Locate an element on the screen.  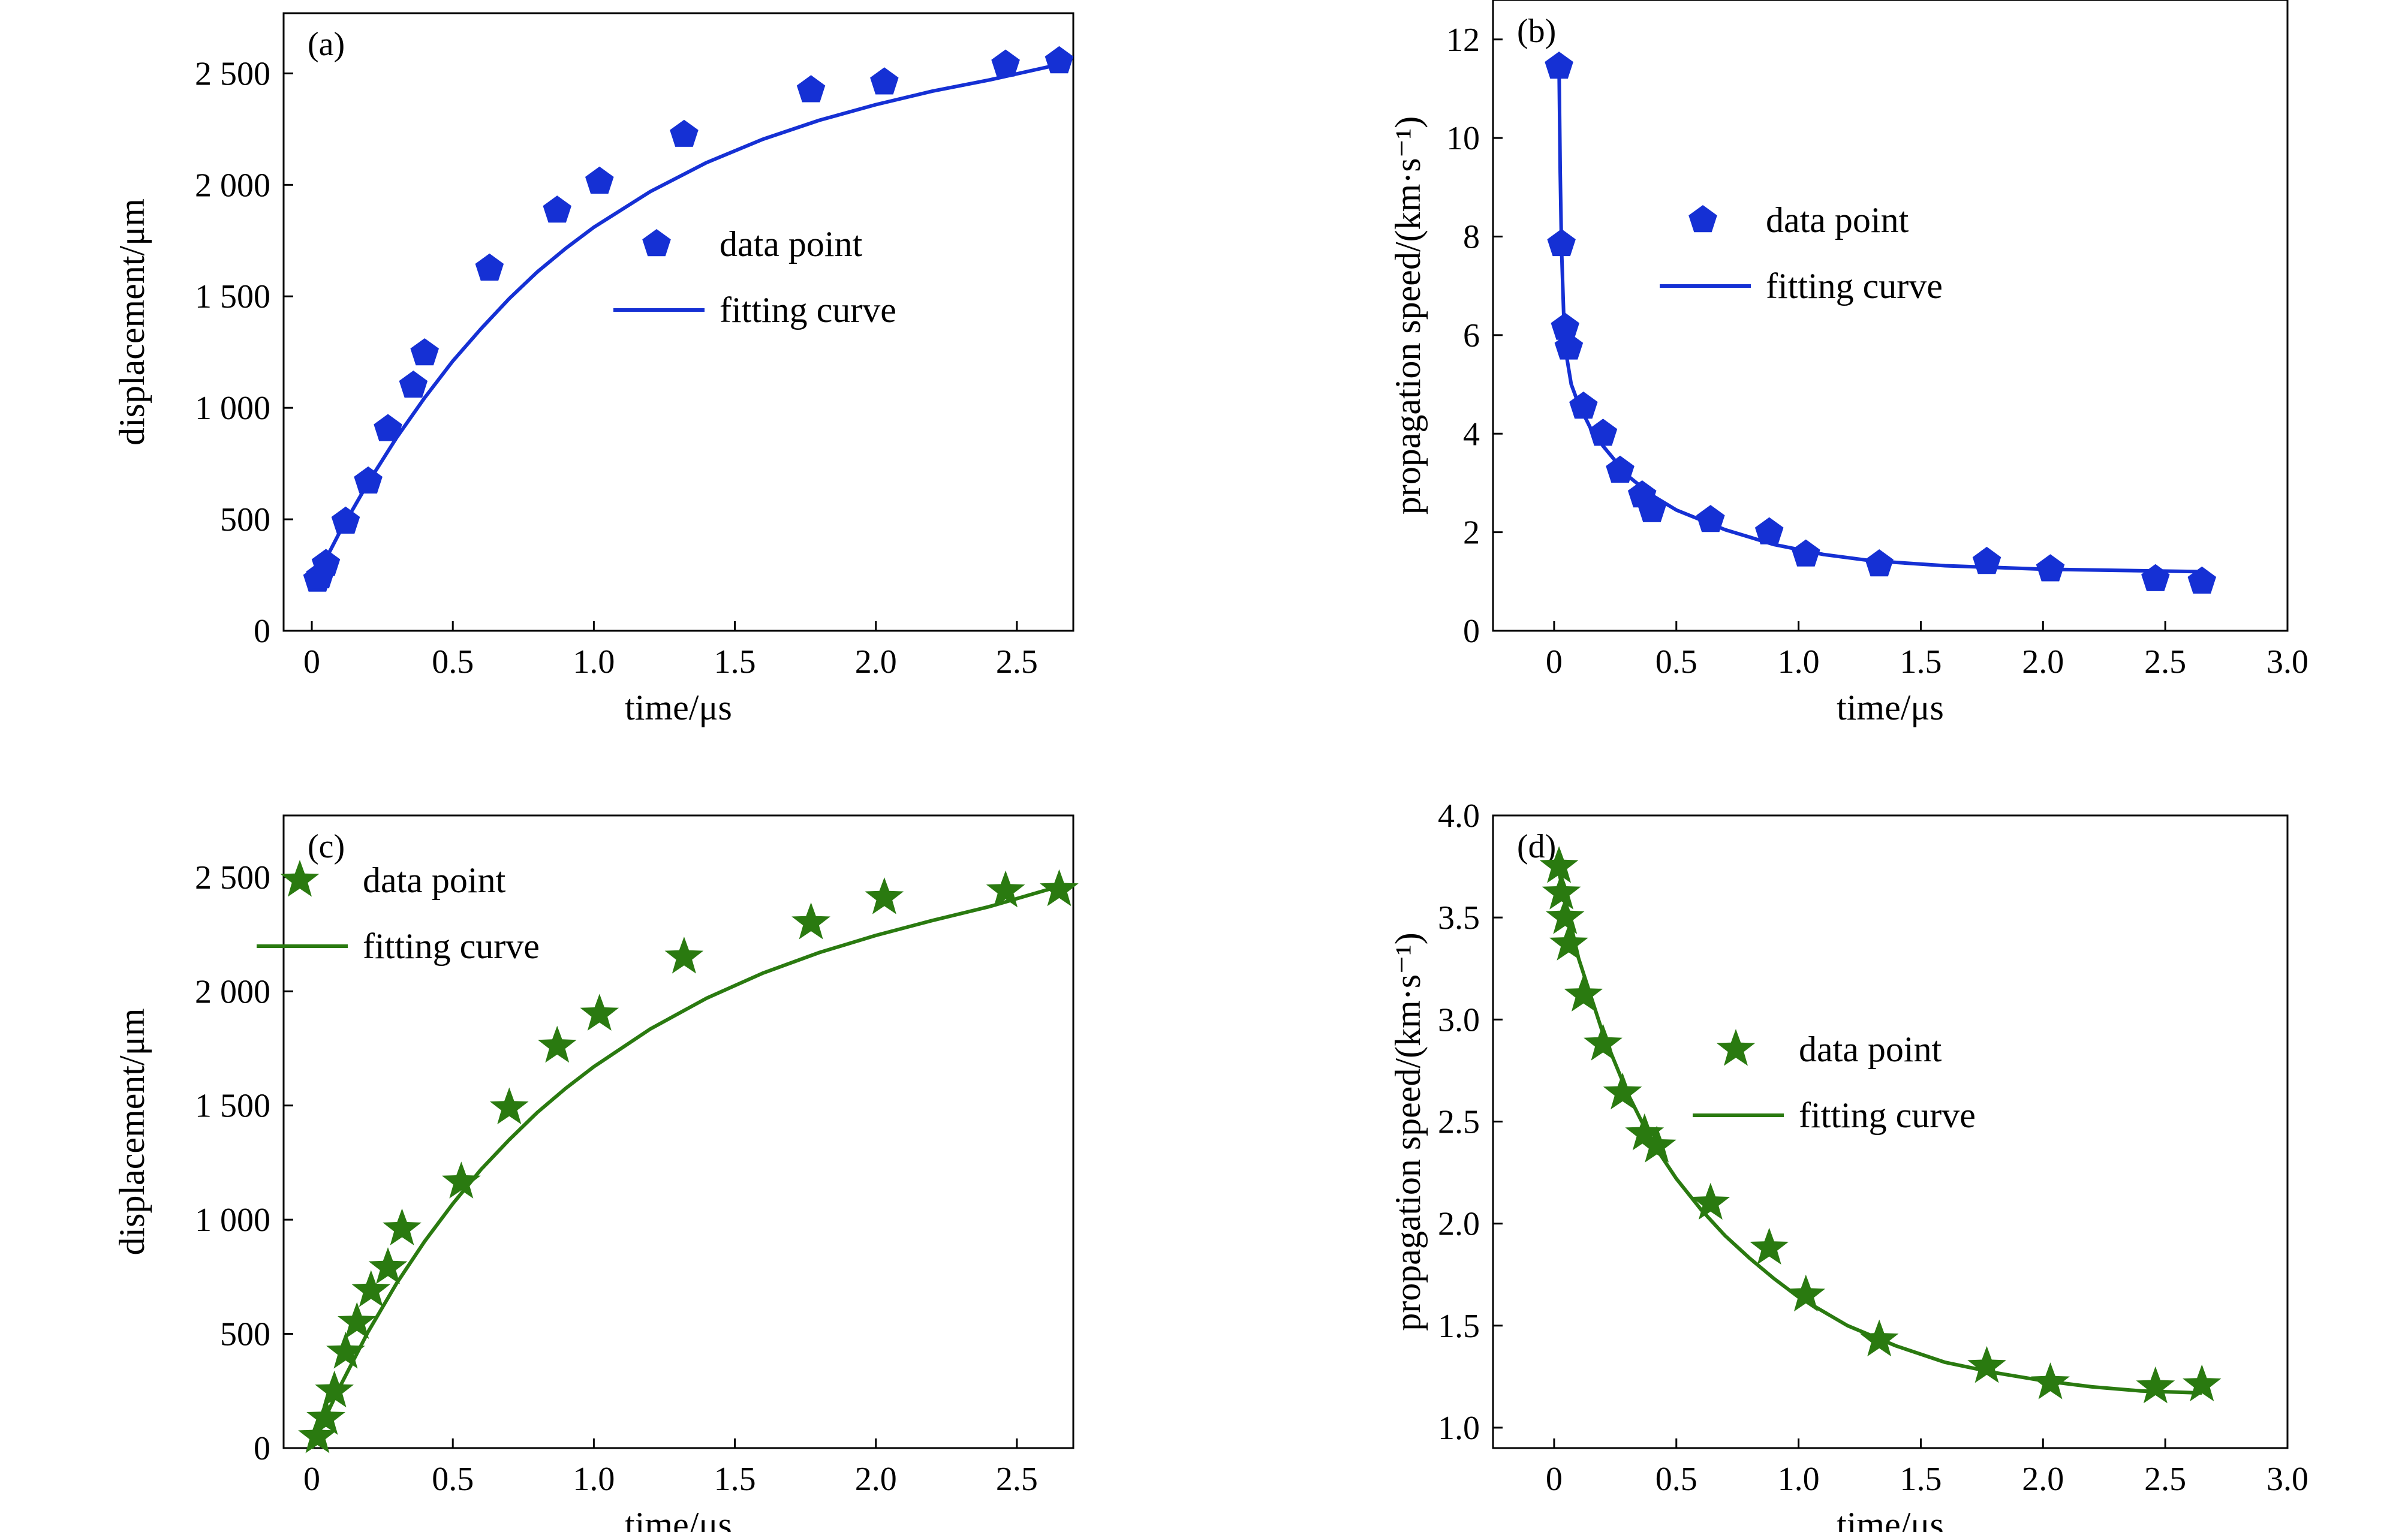
y-tick-label: 2.5 is located at coordinates (1459, 1121).